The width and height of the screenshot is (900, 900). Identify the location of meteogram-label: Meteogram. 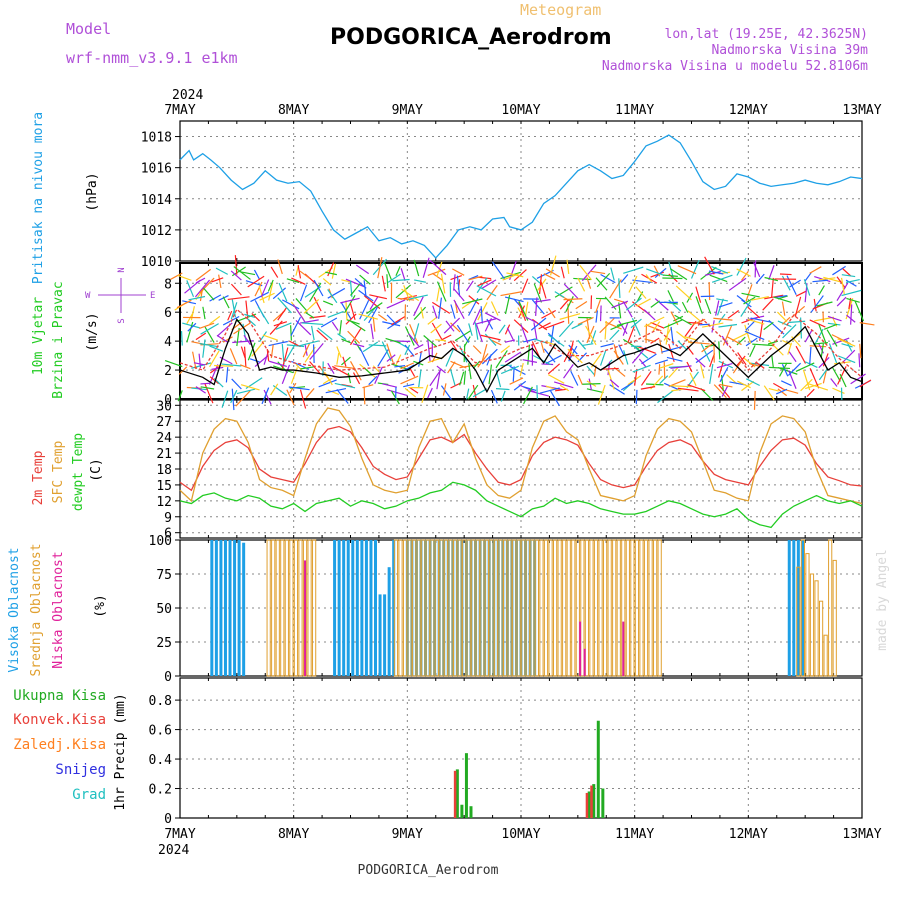
(560, 10).